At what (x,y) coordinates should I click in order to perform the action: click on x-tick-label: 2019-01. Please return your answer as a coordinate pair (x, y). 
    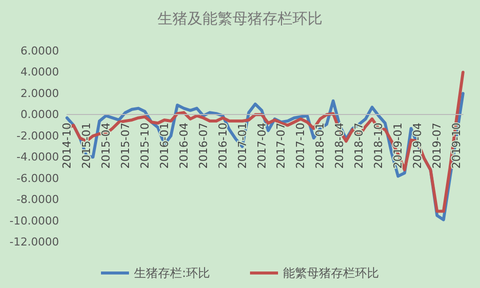
    Looking at the image, I should click on (398, 145).